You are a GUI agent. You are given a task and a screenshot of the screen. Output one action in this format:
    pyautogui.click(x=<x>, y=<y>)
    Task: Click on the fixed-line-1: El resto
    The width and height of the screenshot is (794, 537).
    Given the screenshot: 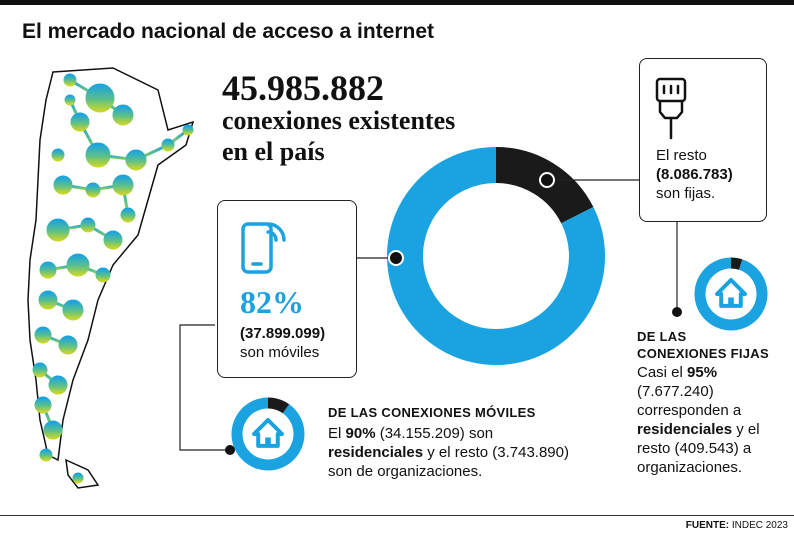 What is the action you would take?
    pyautogui.click(x=681, y=155)
    